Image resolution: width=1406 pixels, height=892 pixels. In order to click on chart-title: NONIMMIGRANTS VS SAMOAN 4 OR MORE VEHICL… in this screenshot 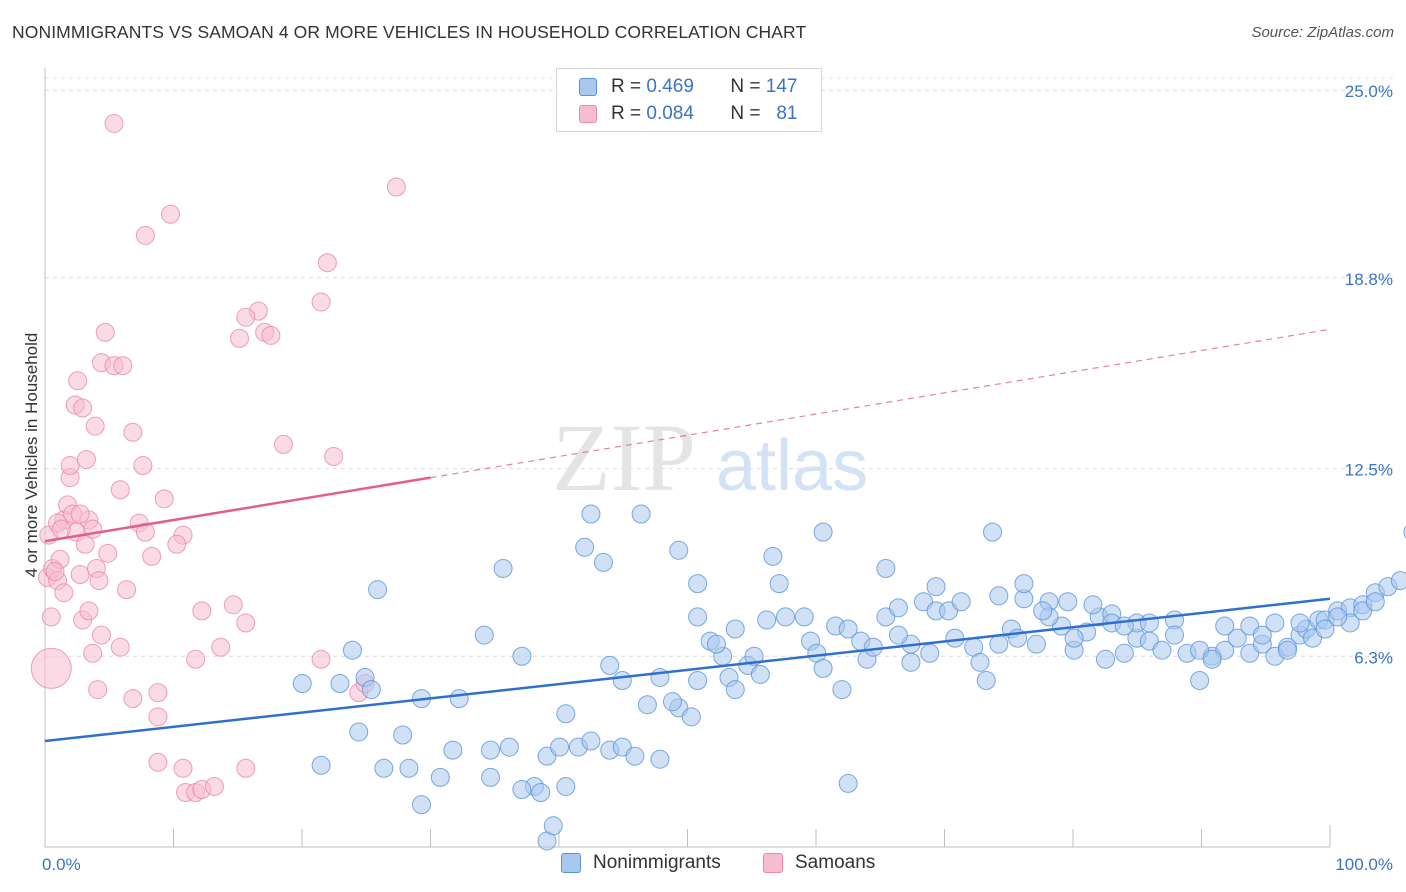, I will do `click(409, 32)`.